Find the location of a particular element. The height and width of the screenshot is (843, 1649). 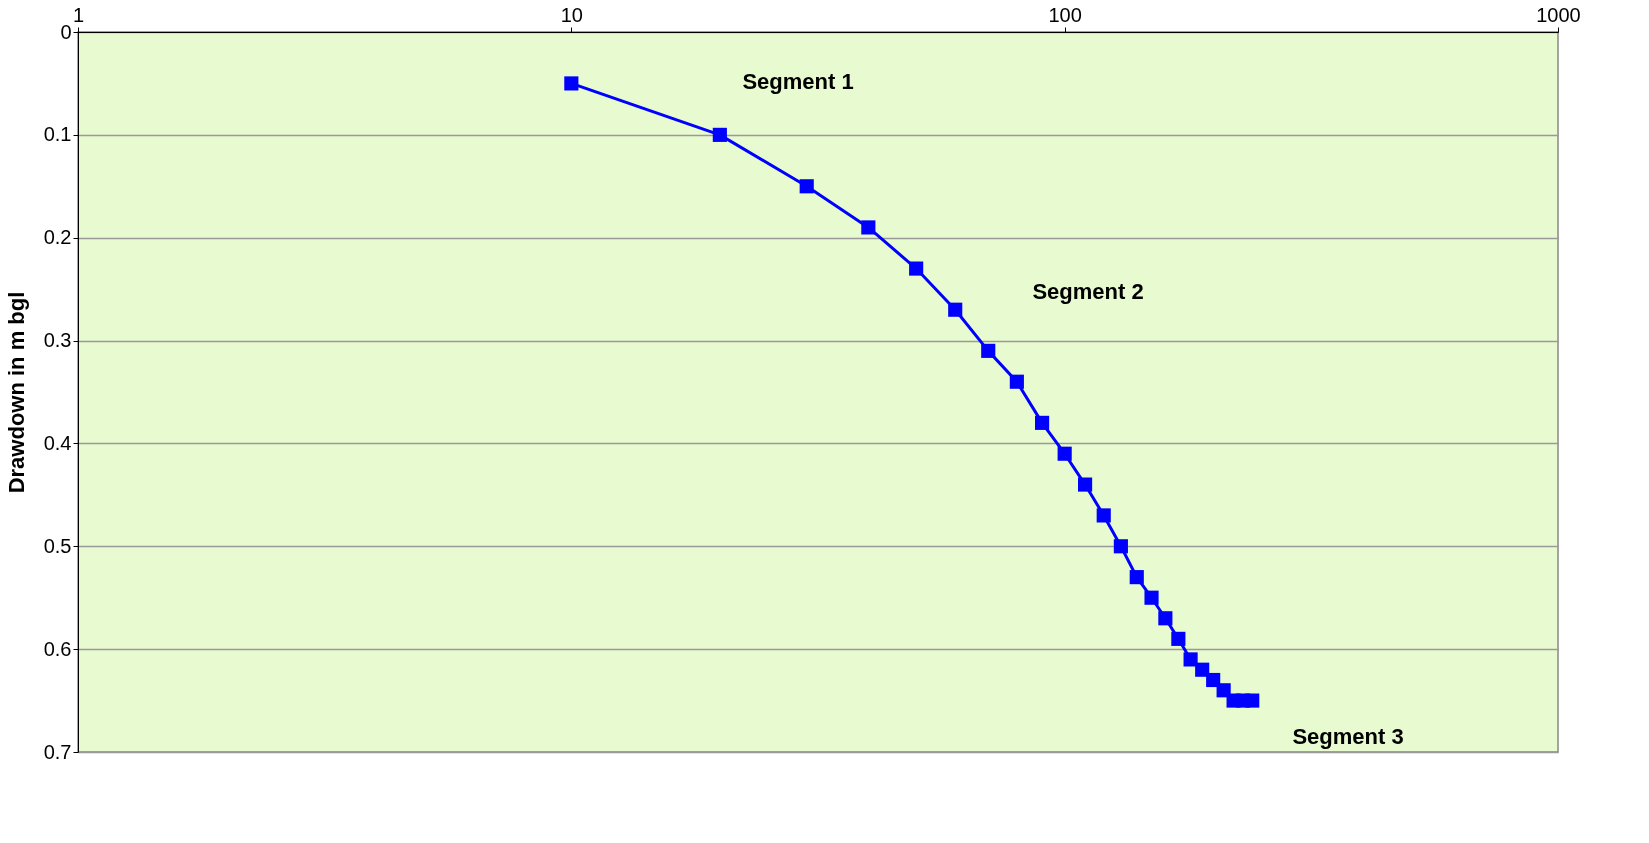

y-tick-label: 0.7 is located at coordinates (57, 751).